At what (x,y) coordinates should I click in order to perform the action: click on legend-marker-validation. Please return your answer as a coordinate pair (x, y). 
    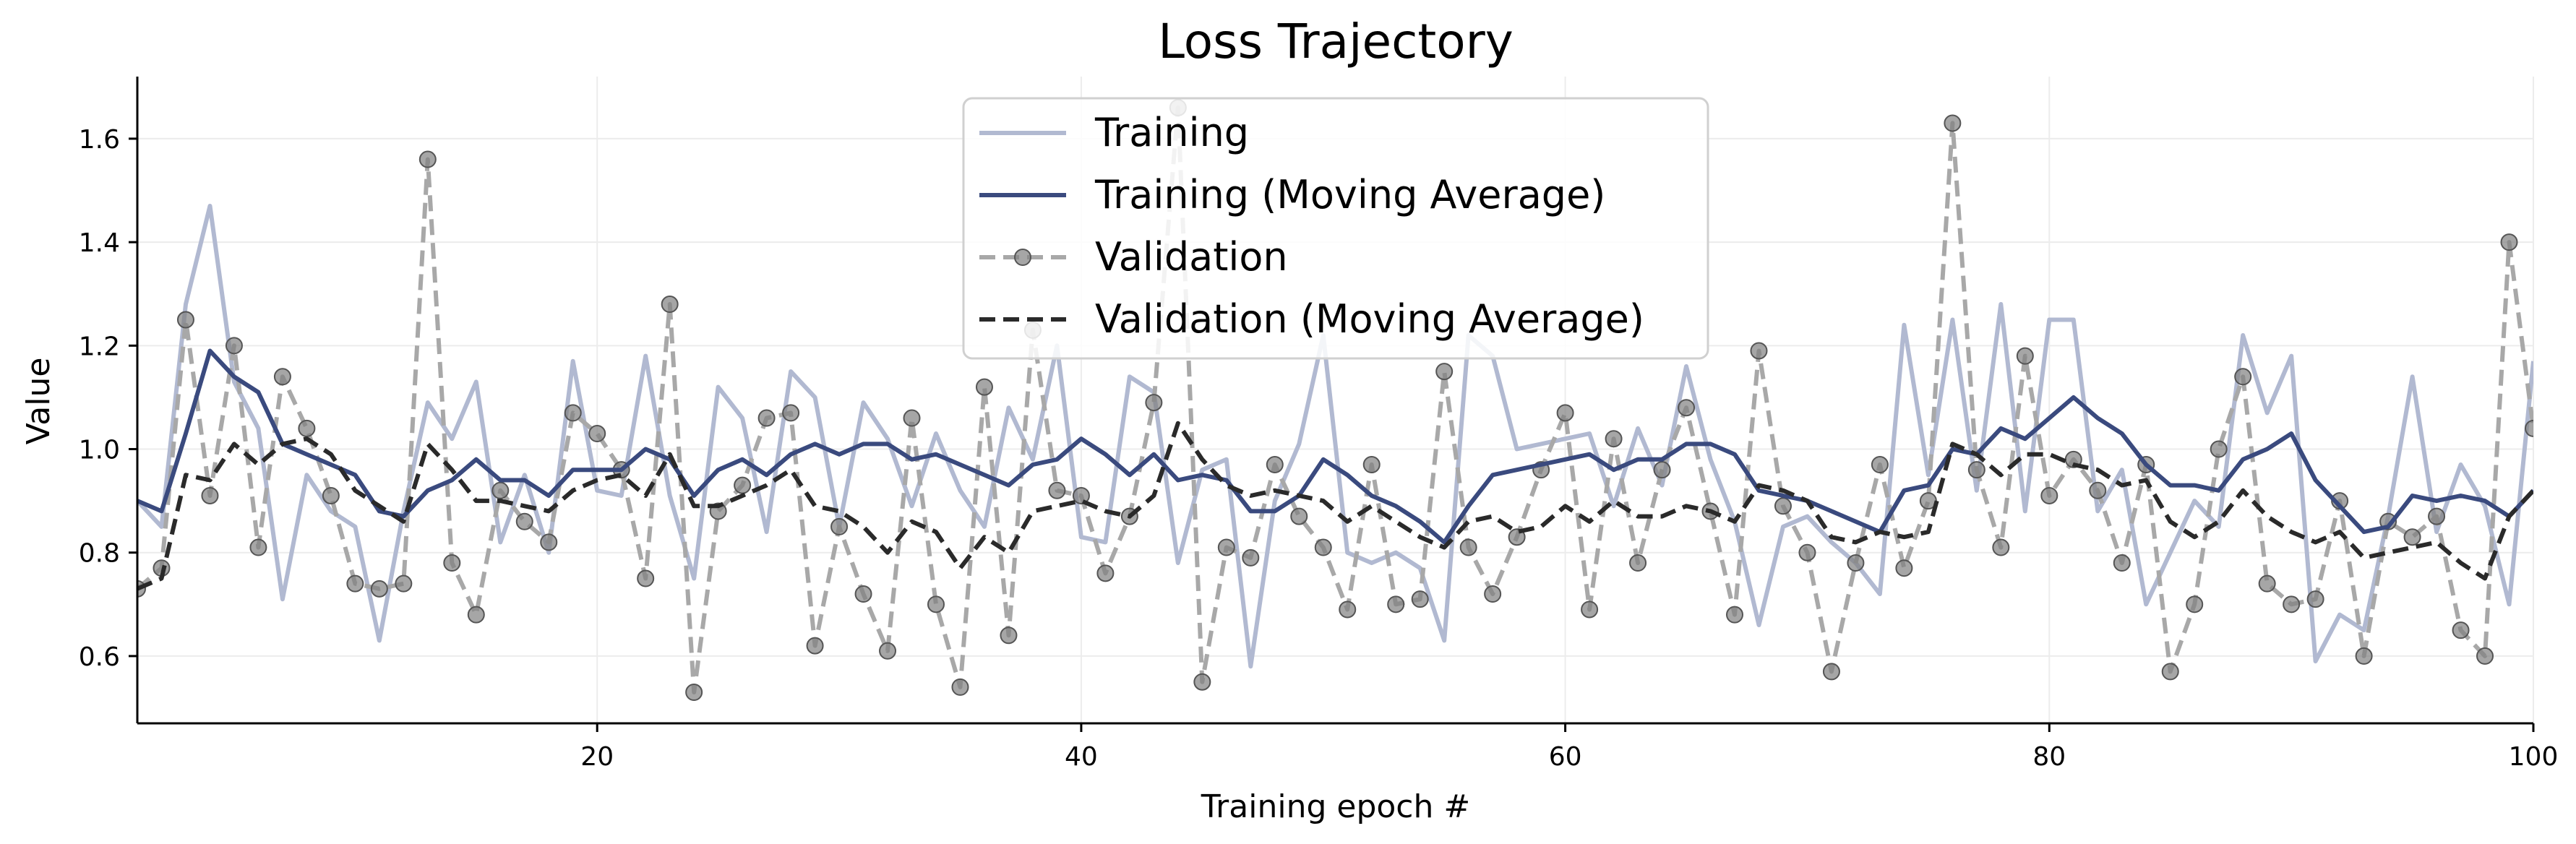
    Looking at the image, I should click on (1022, 257).